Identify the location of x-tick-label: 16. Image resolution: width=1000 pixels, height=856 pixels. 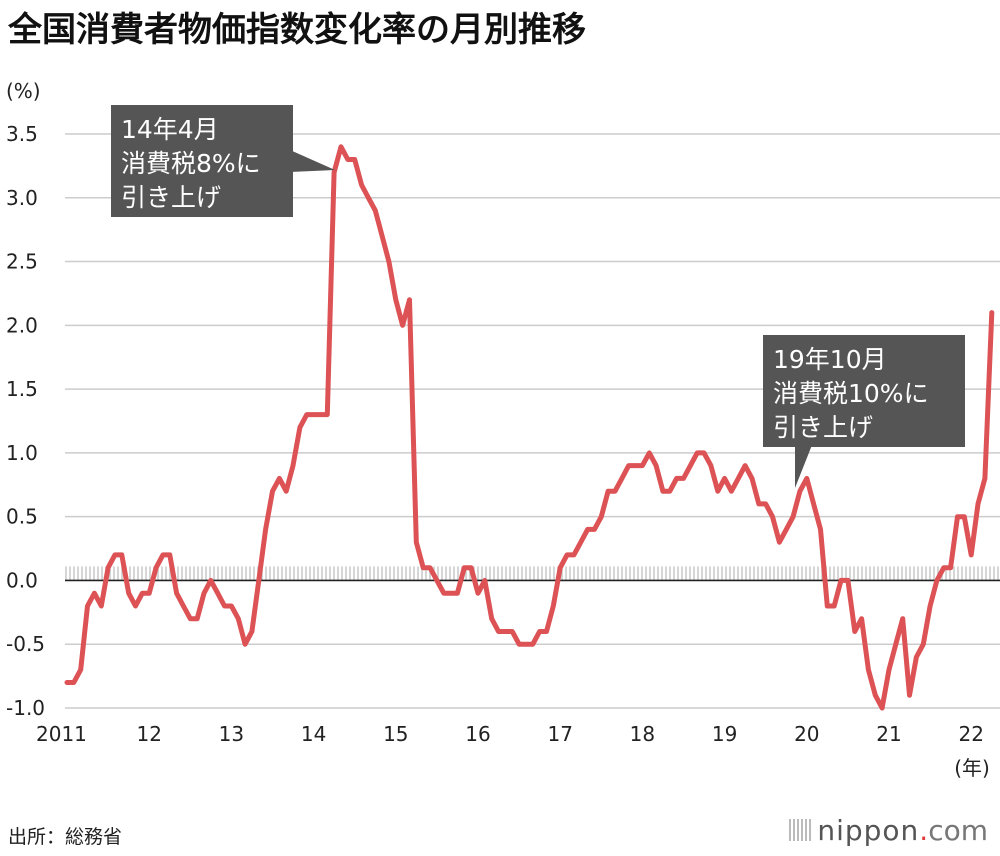
(477, 734).